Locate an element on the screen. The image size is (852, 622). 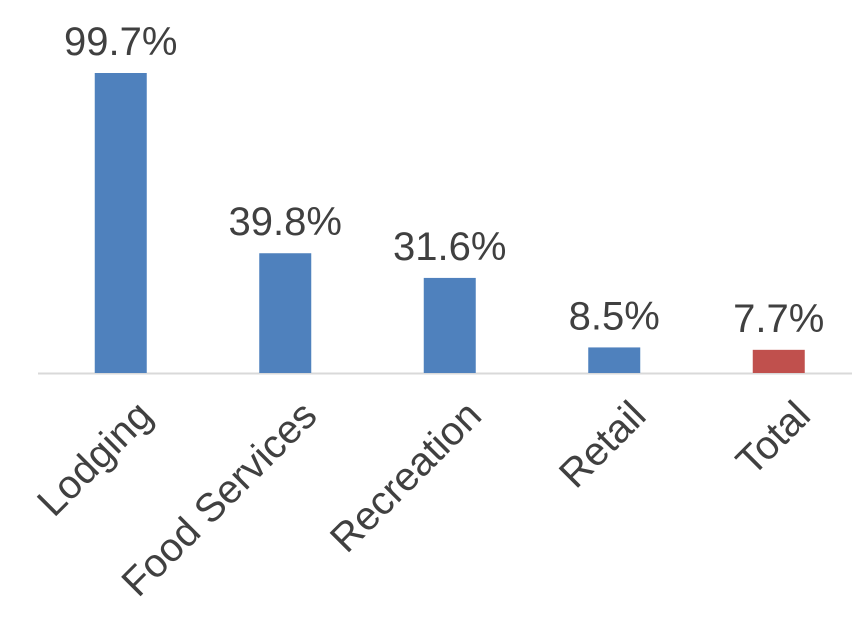
value-label: 8.5% is located at coordinates (614, 316).